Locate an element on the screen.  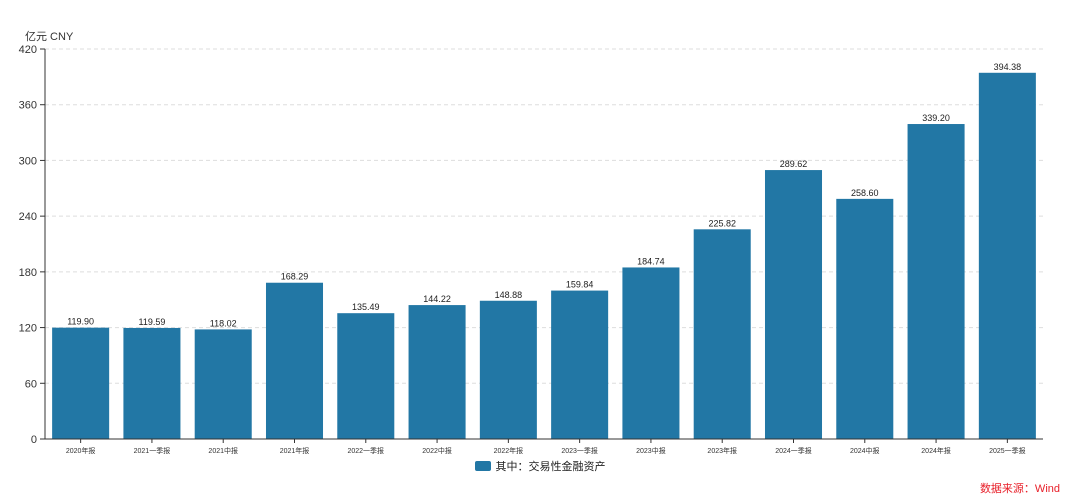
x-tick-label: 2022一季报 is located at coordinates (365, 450).